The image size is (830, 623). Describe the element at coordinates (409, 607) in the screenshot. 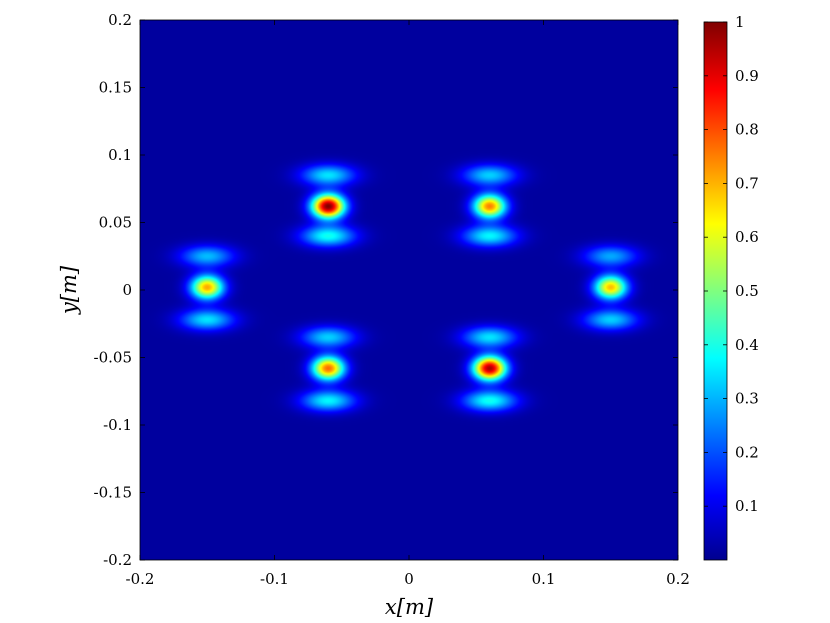

I see `x-axis-title: x[m]` at that location.